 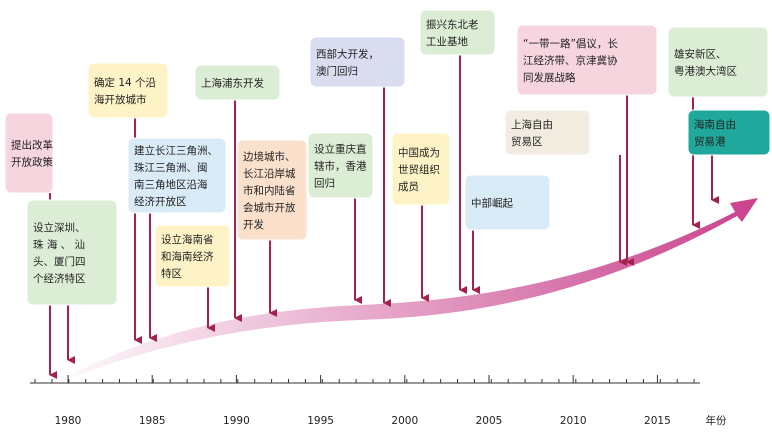 I want to click on event-text: 世贸组织, so click(x=419, y=169).